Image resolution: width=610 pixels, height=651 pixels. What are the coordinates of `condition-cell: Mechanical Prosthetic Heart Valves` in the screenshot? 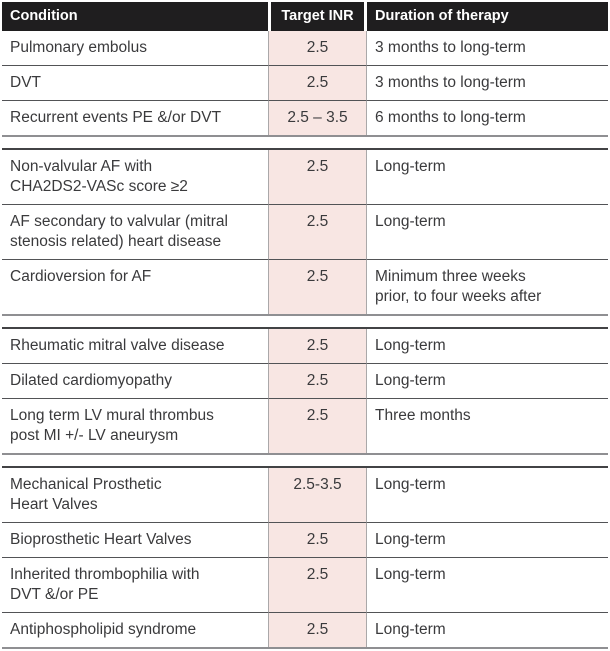 It's located at (135, 495).